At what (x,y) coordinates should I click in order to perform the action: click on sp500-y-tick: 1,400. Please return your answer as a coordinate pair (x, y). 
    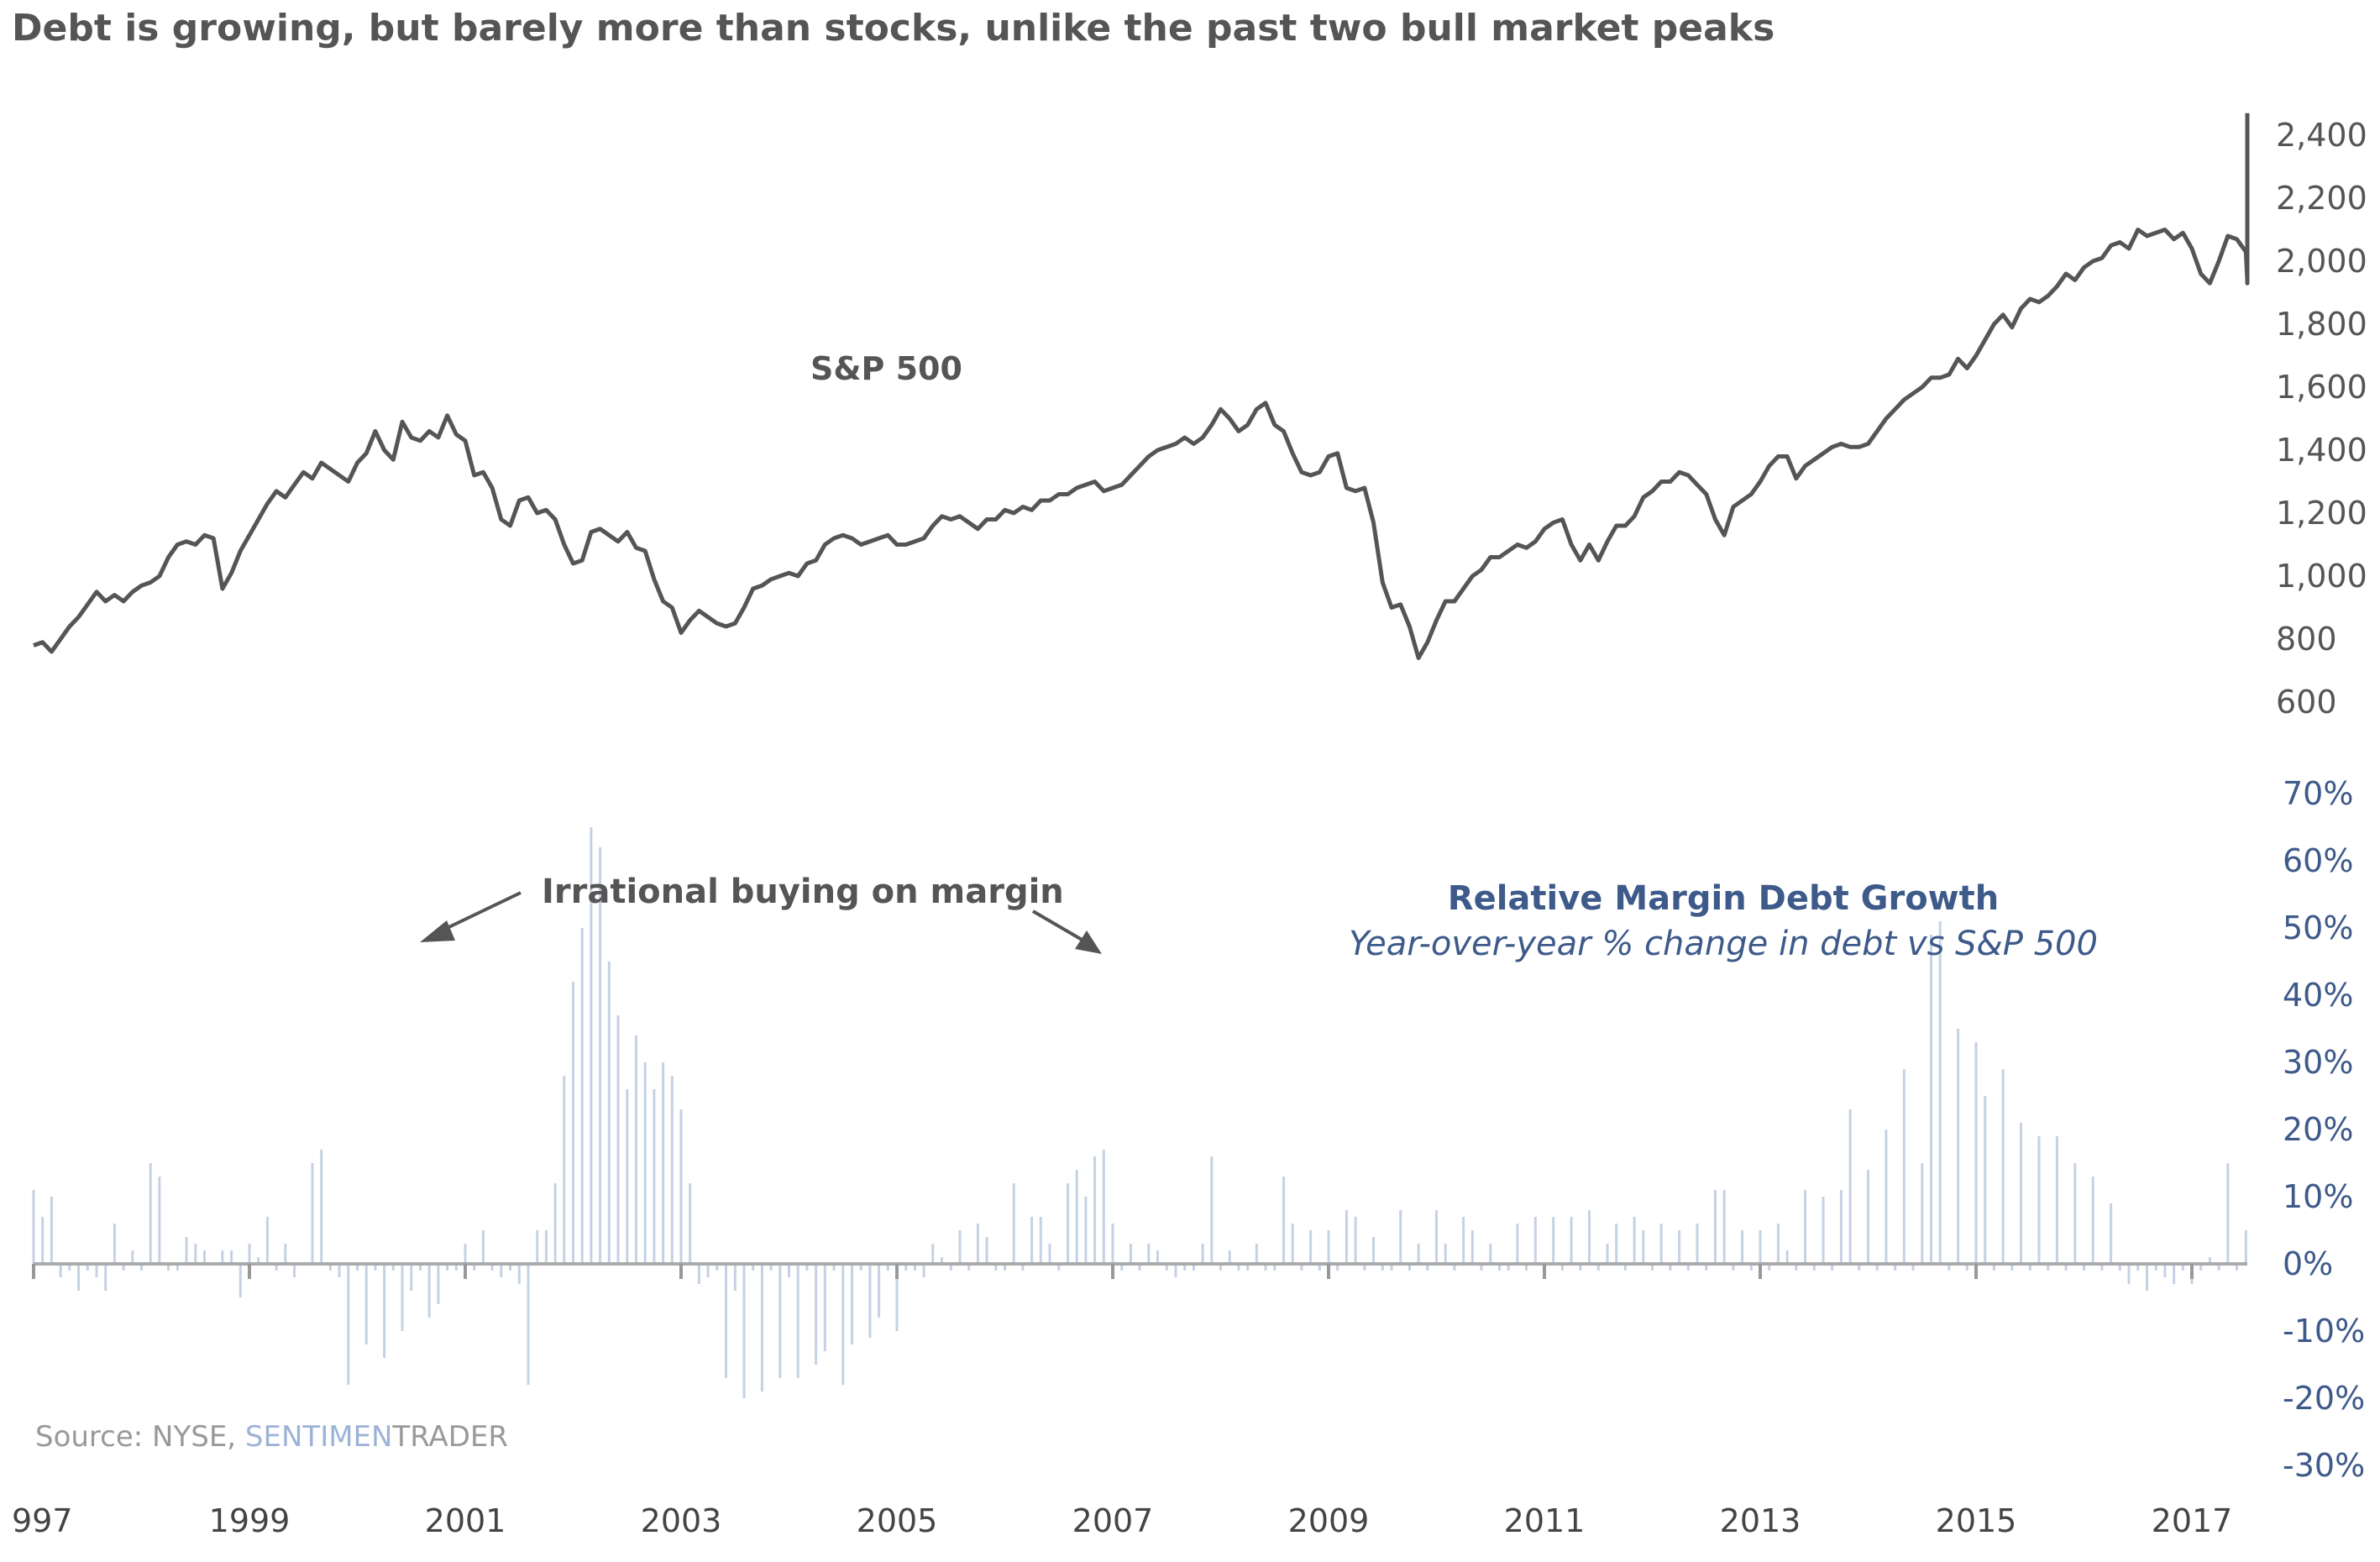
    Looking at the image, I should click on (2322, 450).